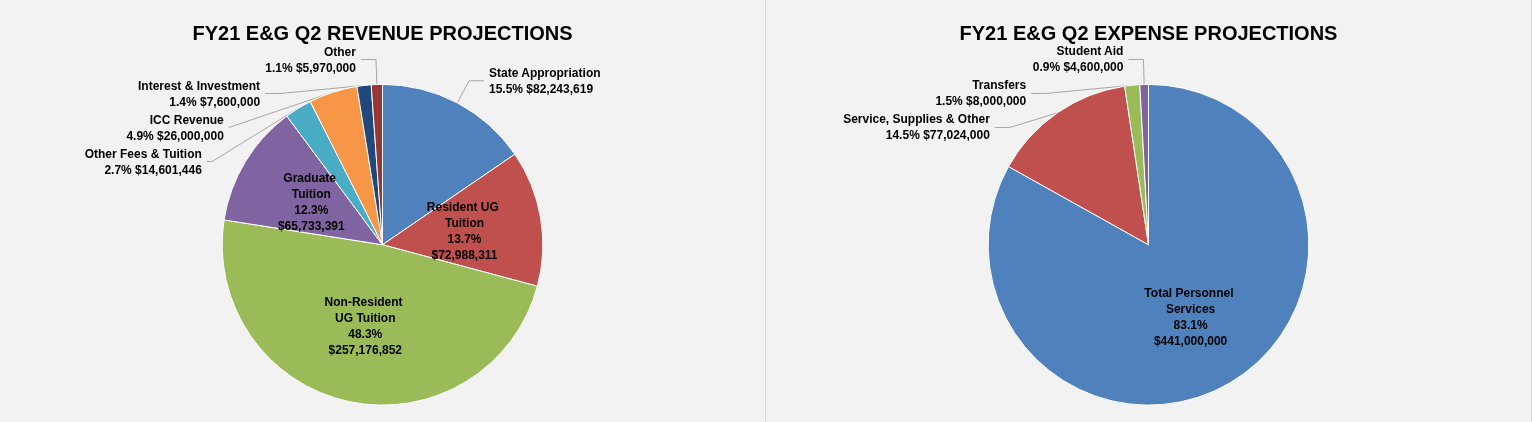 Image resolution: width=1533 pixels, height=422 pixels. What do you see at coordinates (382, 33) in the screenshot?
I see `chart-title: FY21 E&G Q2 REVENUE PROJECTIONS` at bounding box center [382, 33].